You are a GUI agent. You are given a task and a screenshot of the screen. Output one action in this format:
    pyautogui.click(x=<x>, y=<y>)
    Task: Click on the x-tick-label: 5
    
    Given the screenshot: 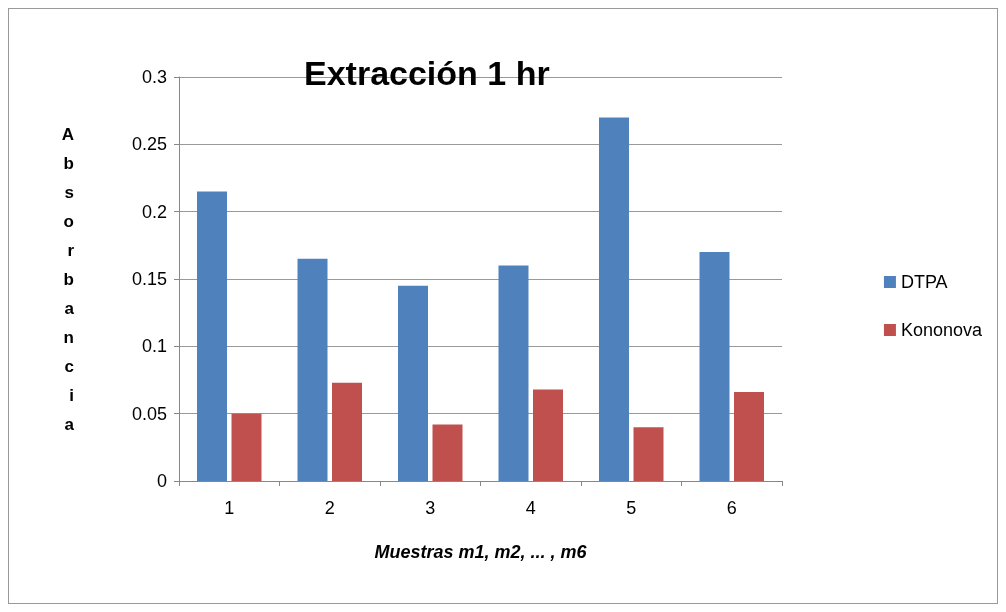 What is the action you would take?
    pyautogui.click(x=631, y=508)
    